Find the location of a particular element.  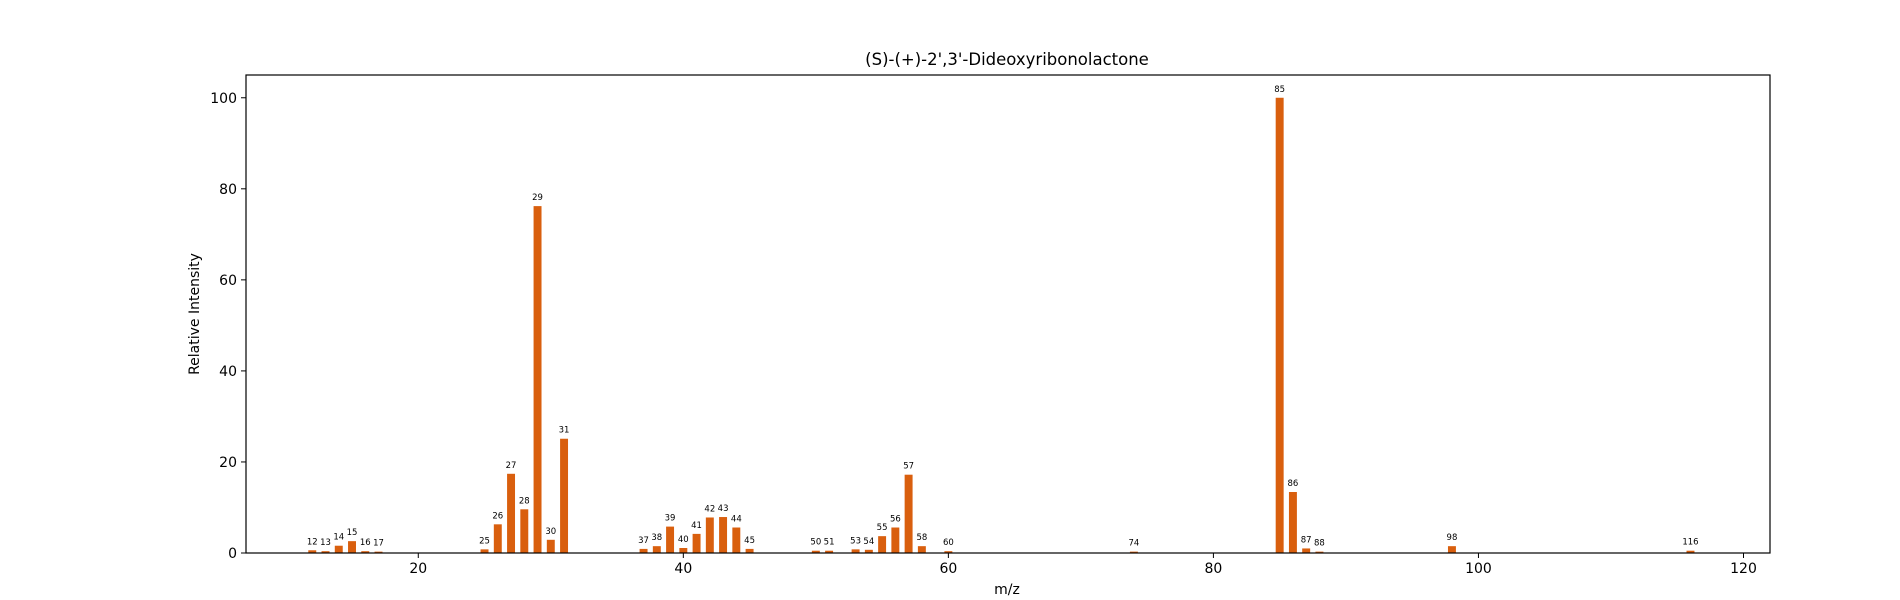

bar-label-mz-37: 37 is located at coordinates (643, 541).